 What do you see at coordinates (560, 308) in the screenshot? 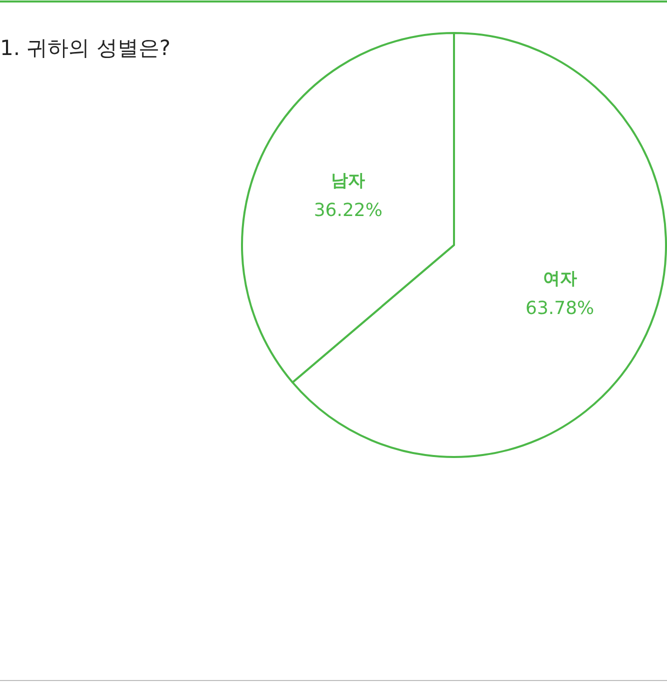
I see `data-label: 63.78%` at bounding box center [560, 308].